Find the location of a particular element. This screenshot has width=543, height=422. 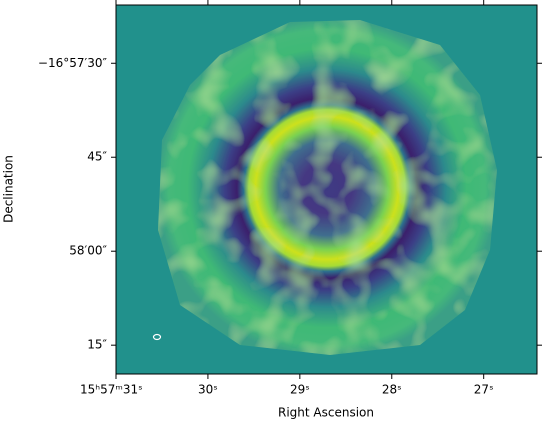

x-tick-label: 27ˢ is located at coordinates (484, 390).